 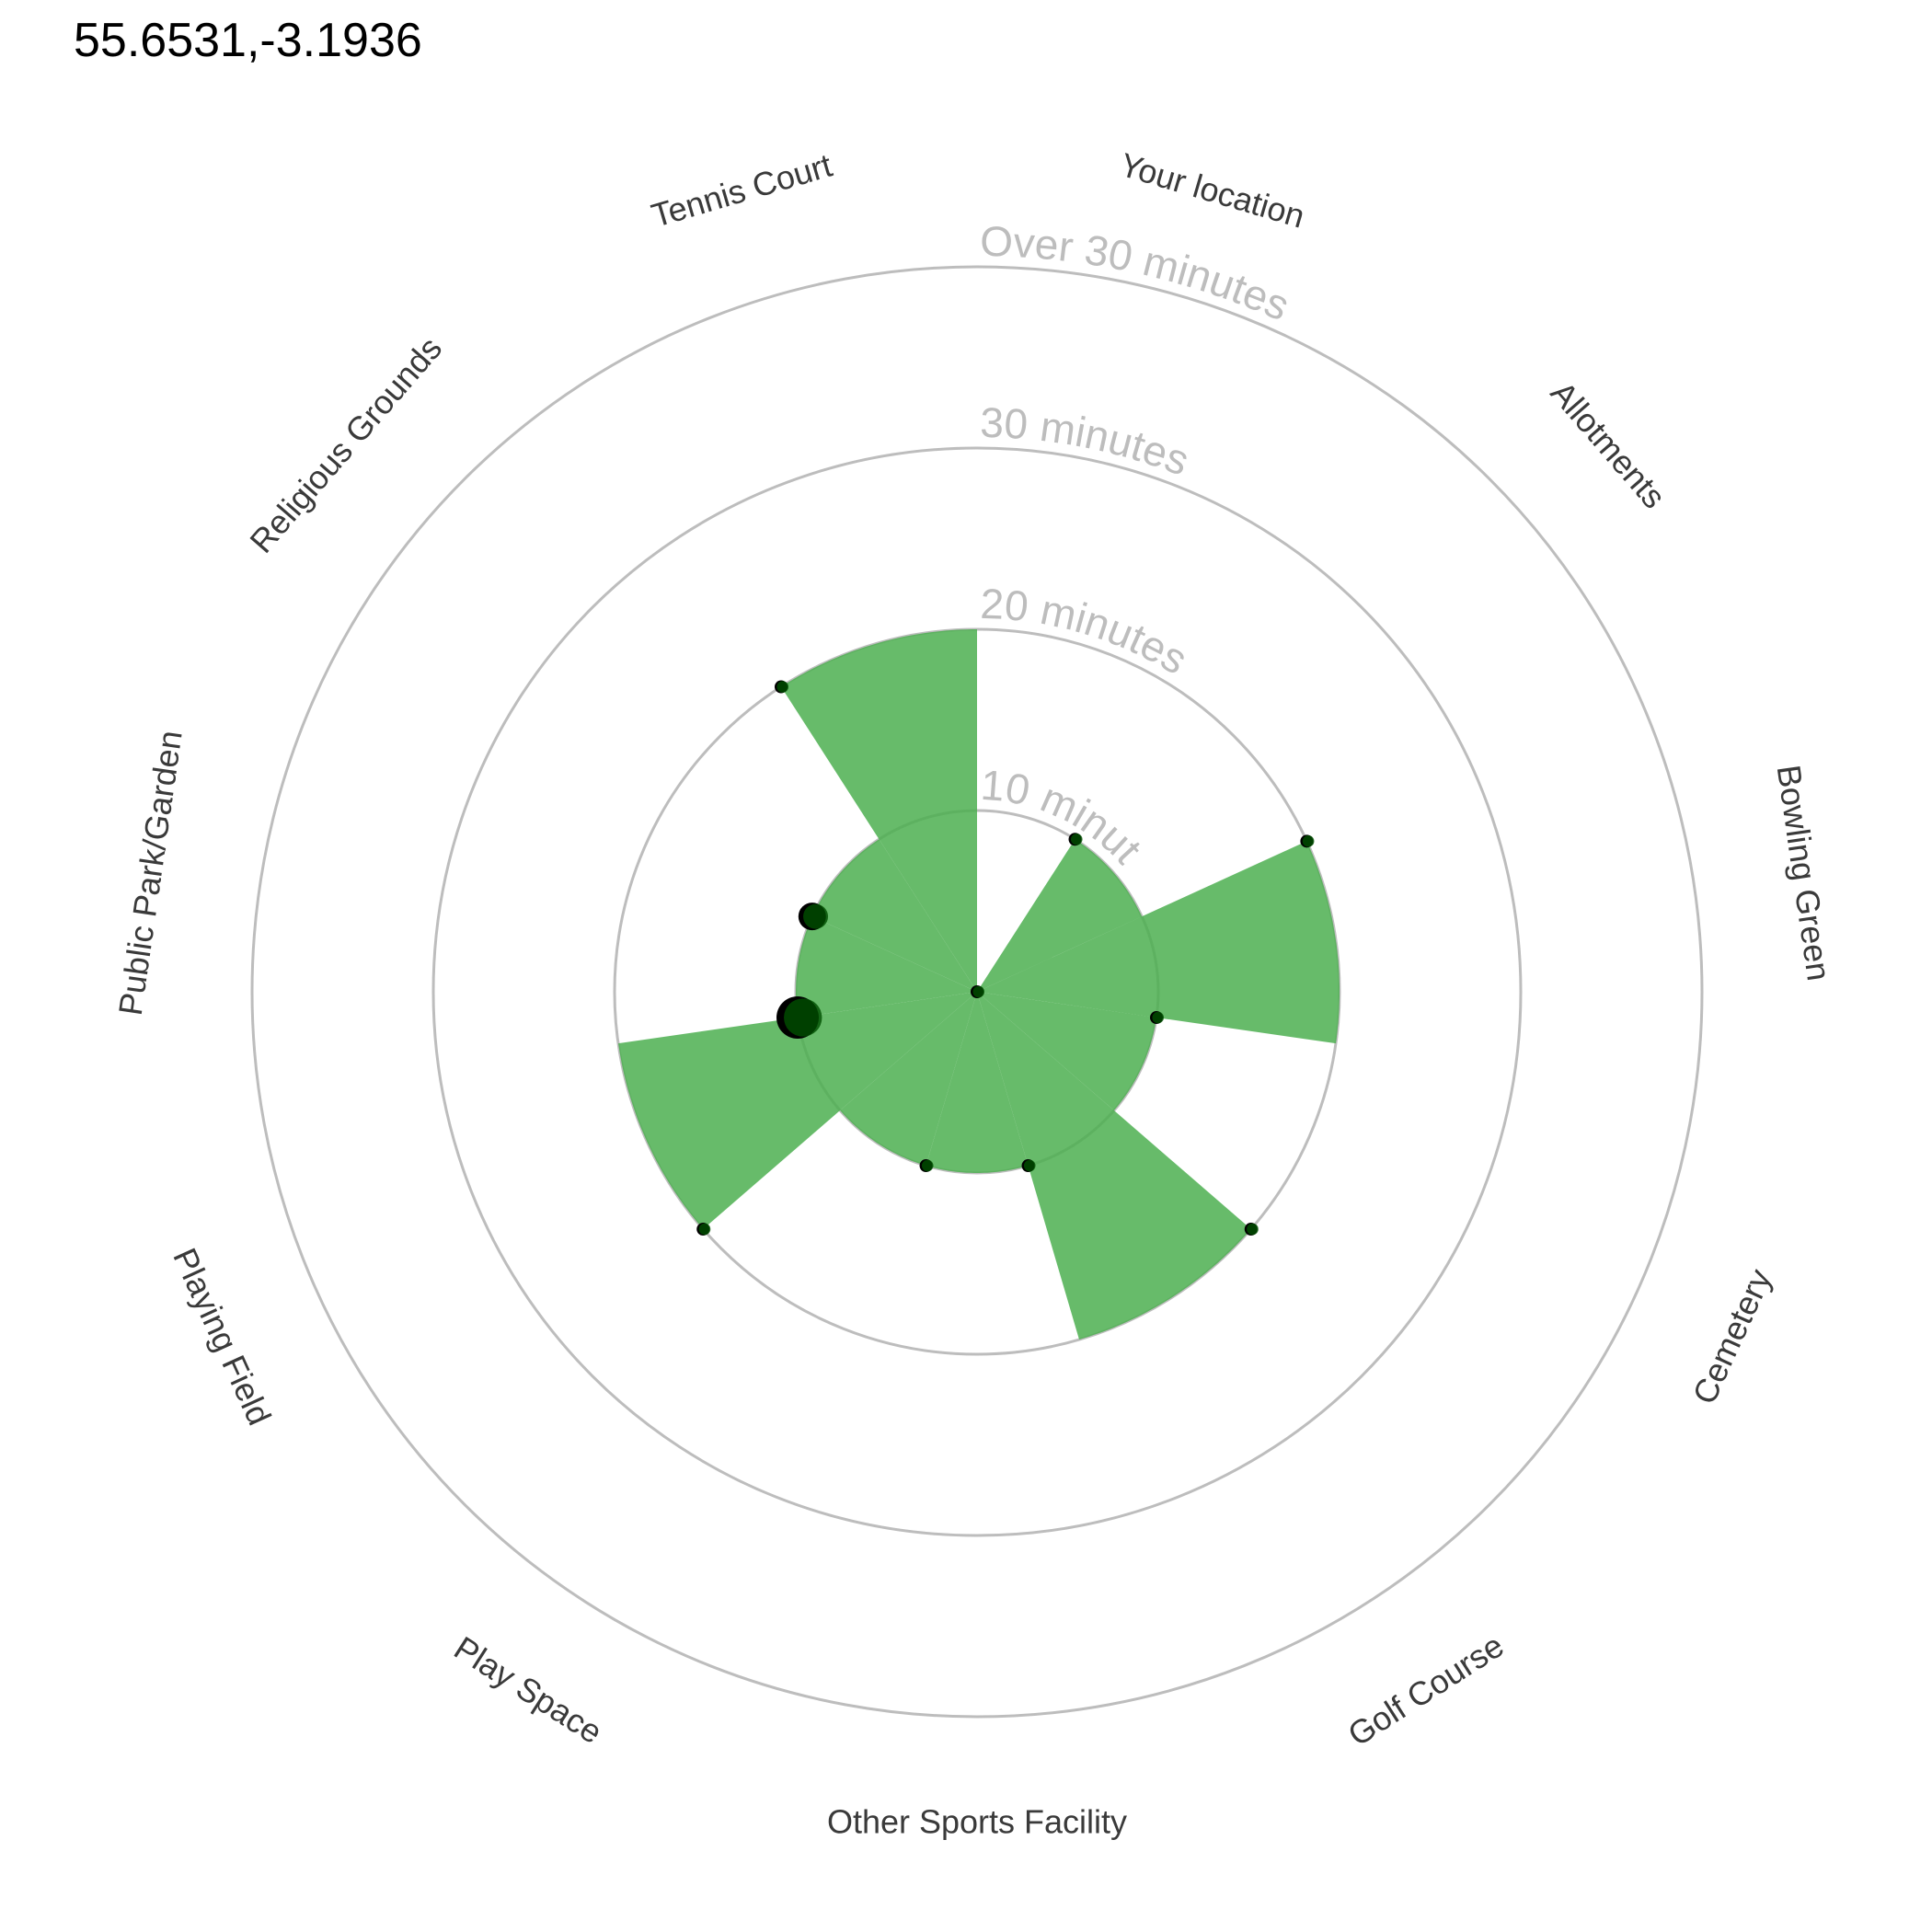 I want to click on ring-label-text-3: 30 minutes, so click(x=1088, y=441).